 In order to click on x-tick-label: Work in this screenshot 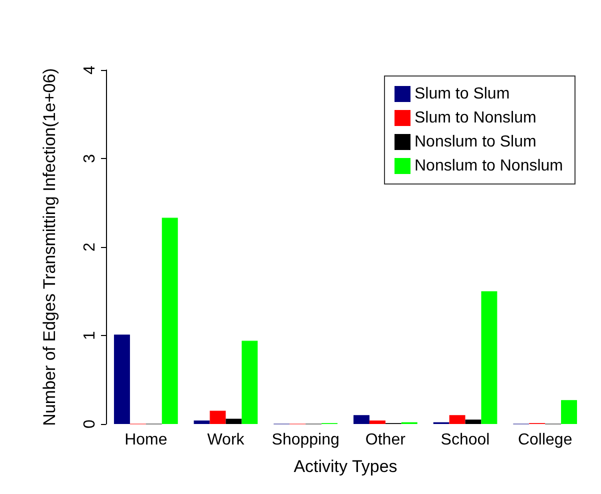, I will do `click(226, 440)`.